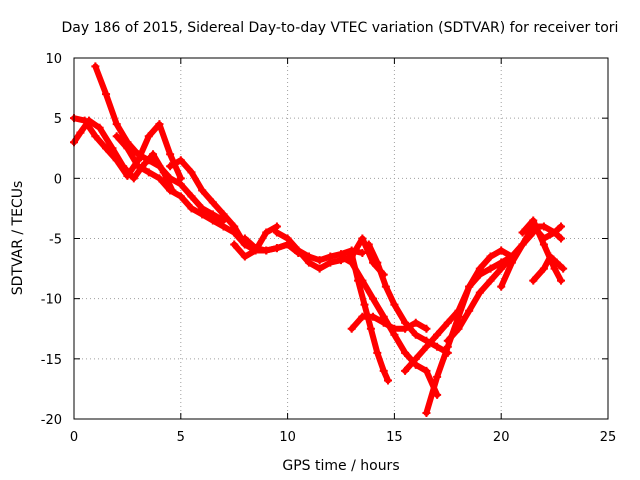 The height and width of the screenshot is (480, 640). I want to click on x-axis-label: GPS time / hours, so click(340, 466).